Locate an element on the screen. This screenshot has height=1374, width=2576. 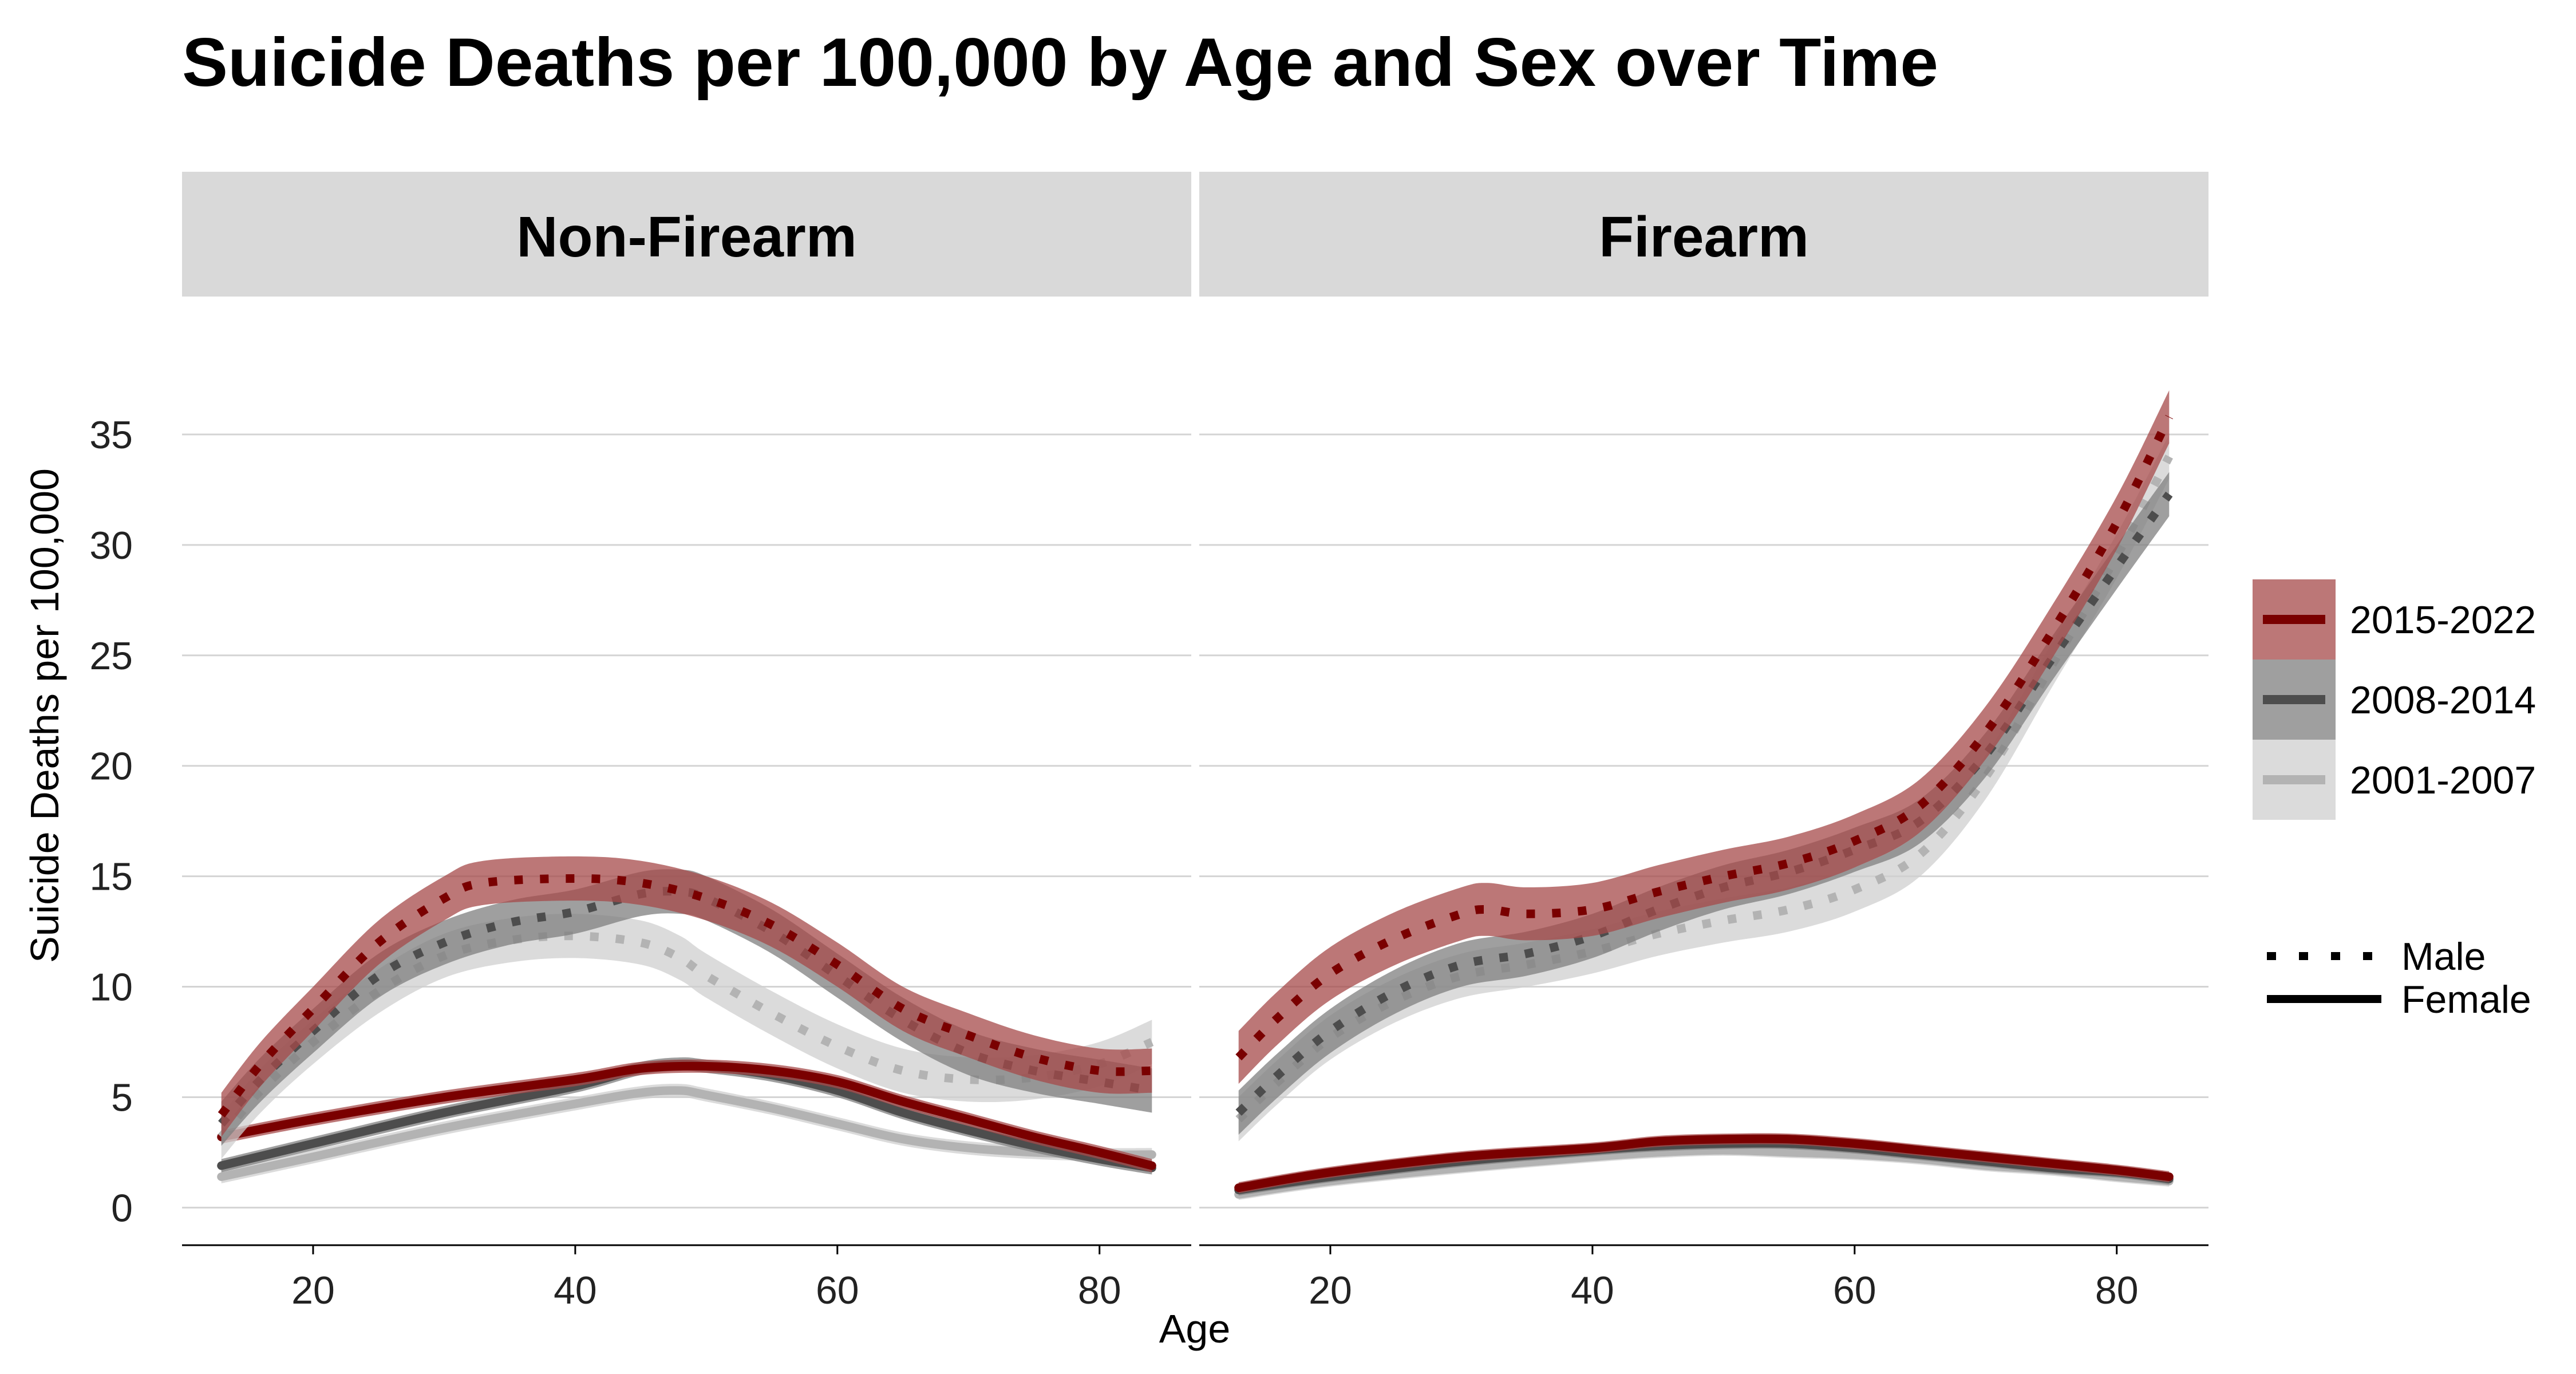
line-non-firearm-2015-2022-female is located at coordinates (686, 1115).